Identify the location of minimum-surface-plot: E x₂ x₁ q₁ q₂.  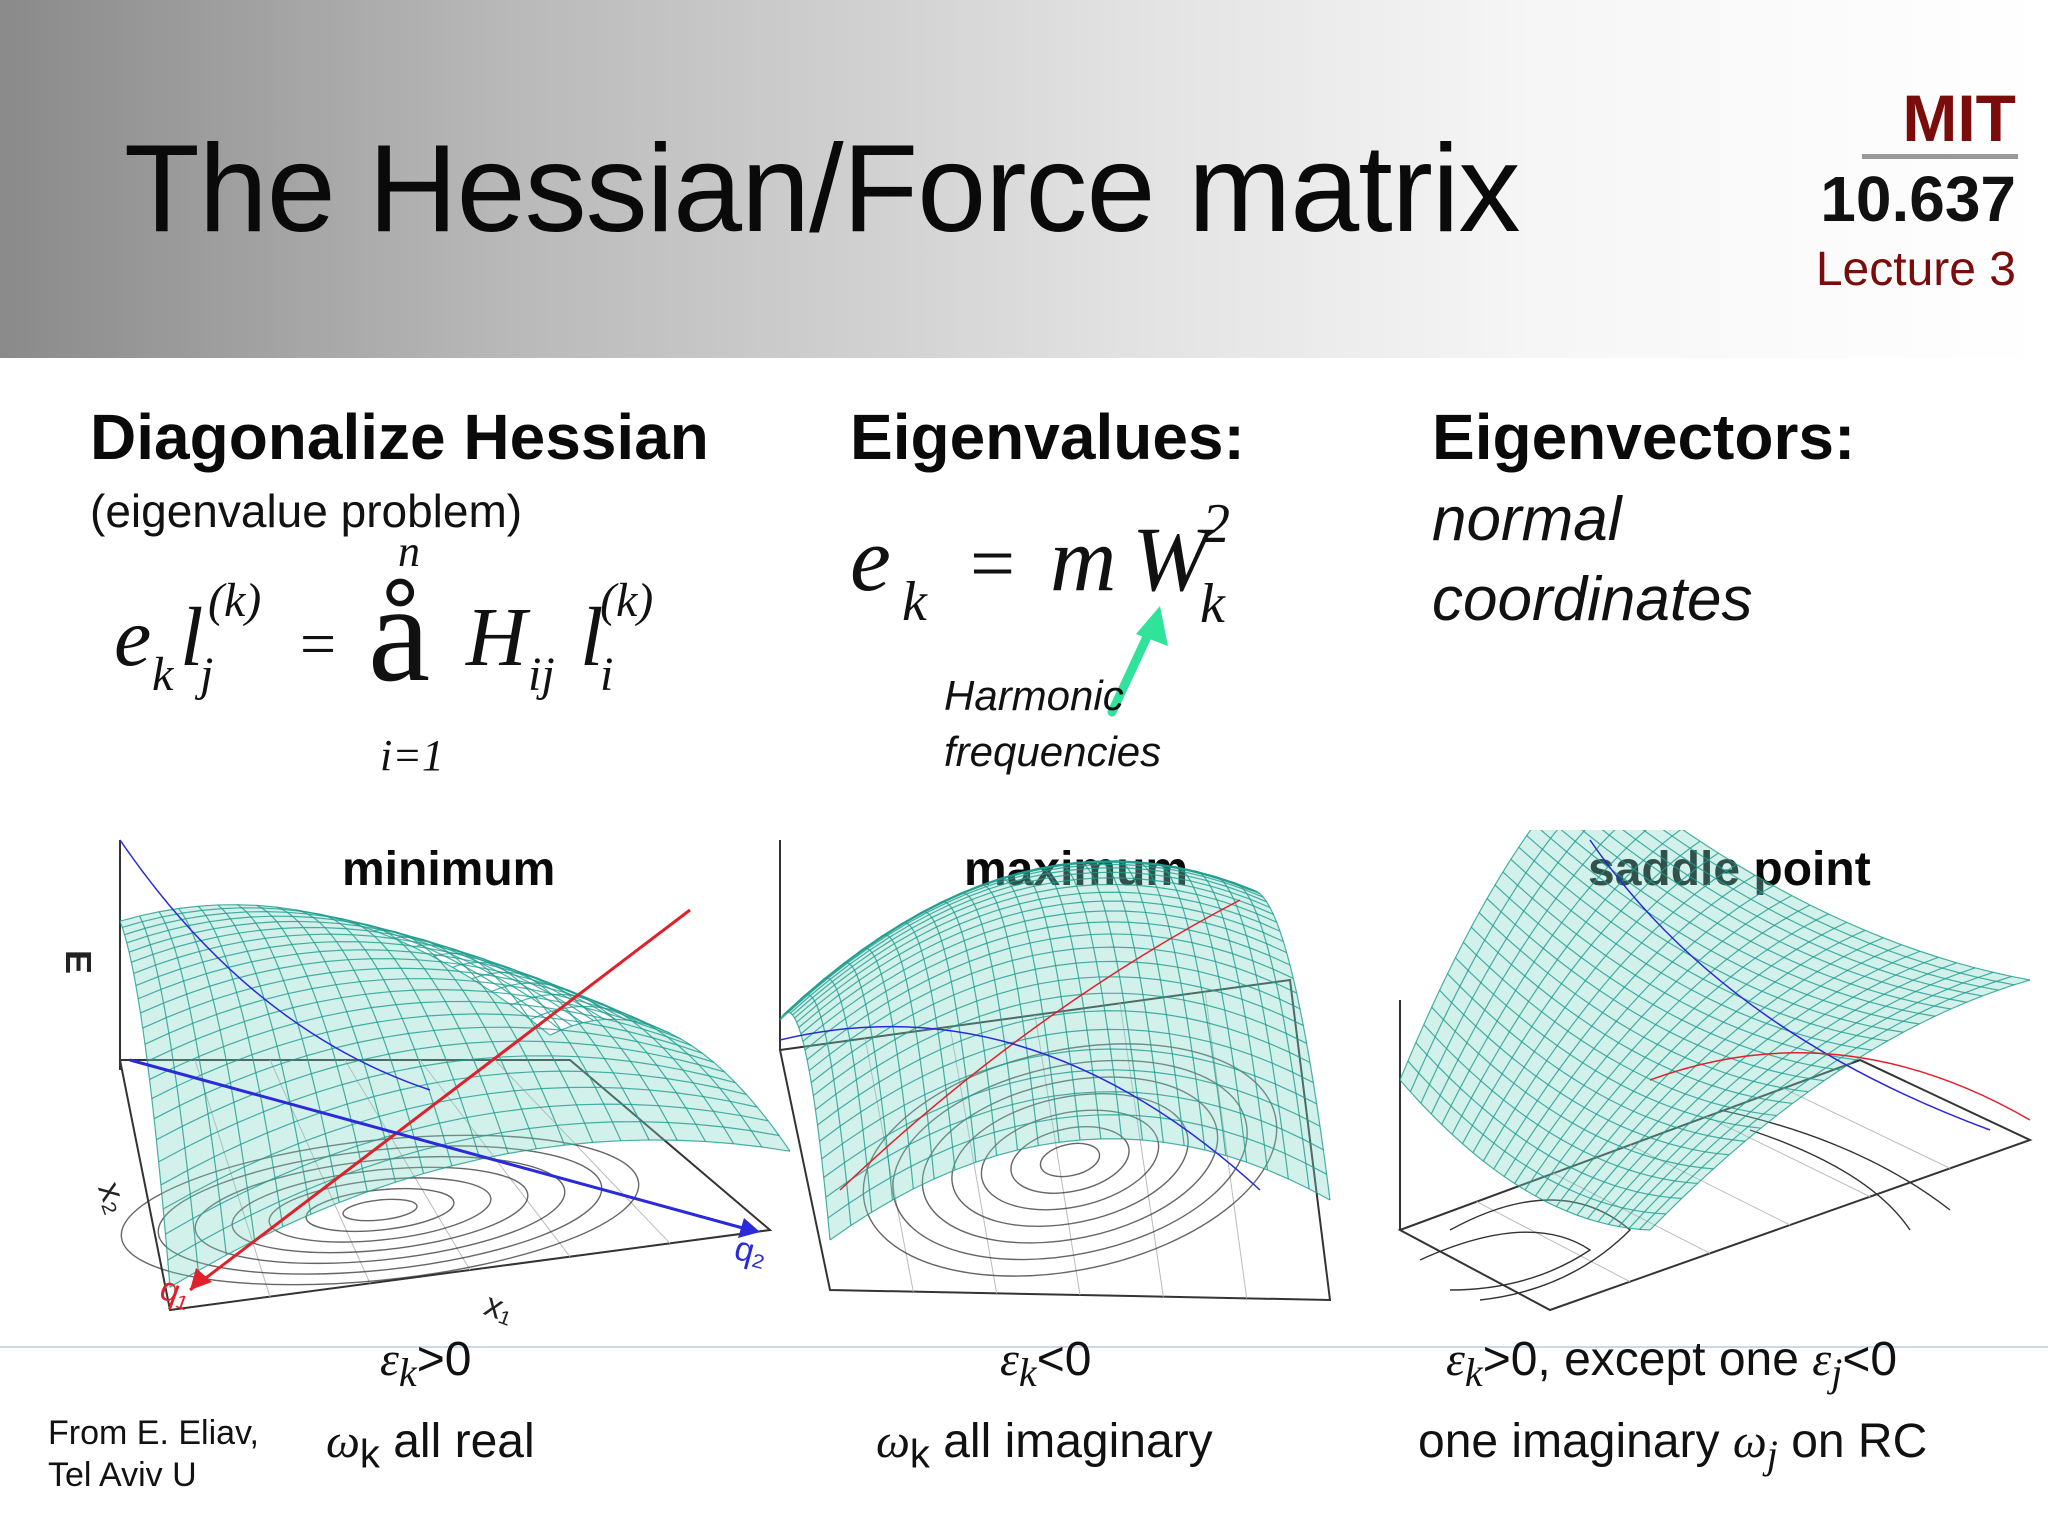
(424, 1084).